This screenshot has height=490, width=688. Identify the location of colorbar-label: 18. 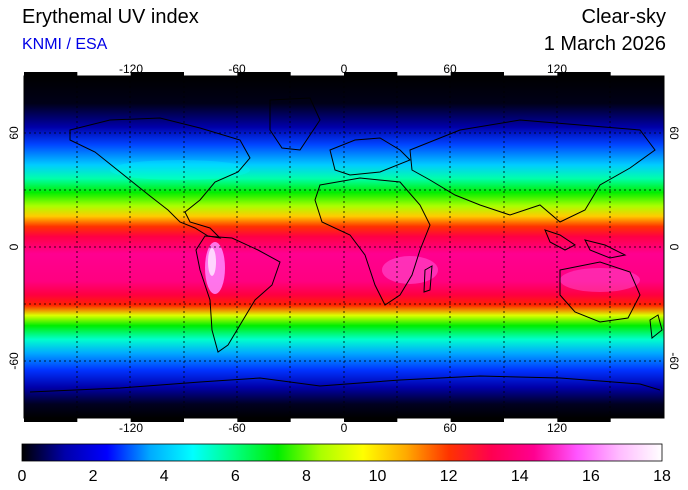
(662, 476).